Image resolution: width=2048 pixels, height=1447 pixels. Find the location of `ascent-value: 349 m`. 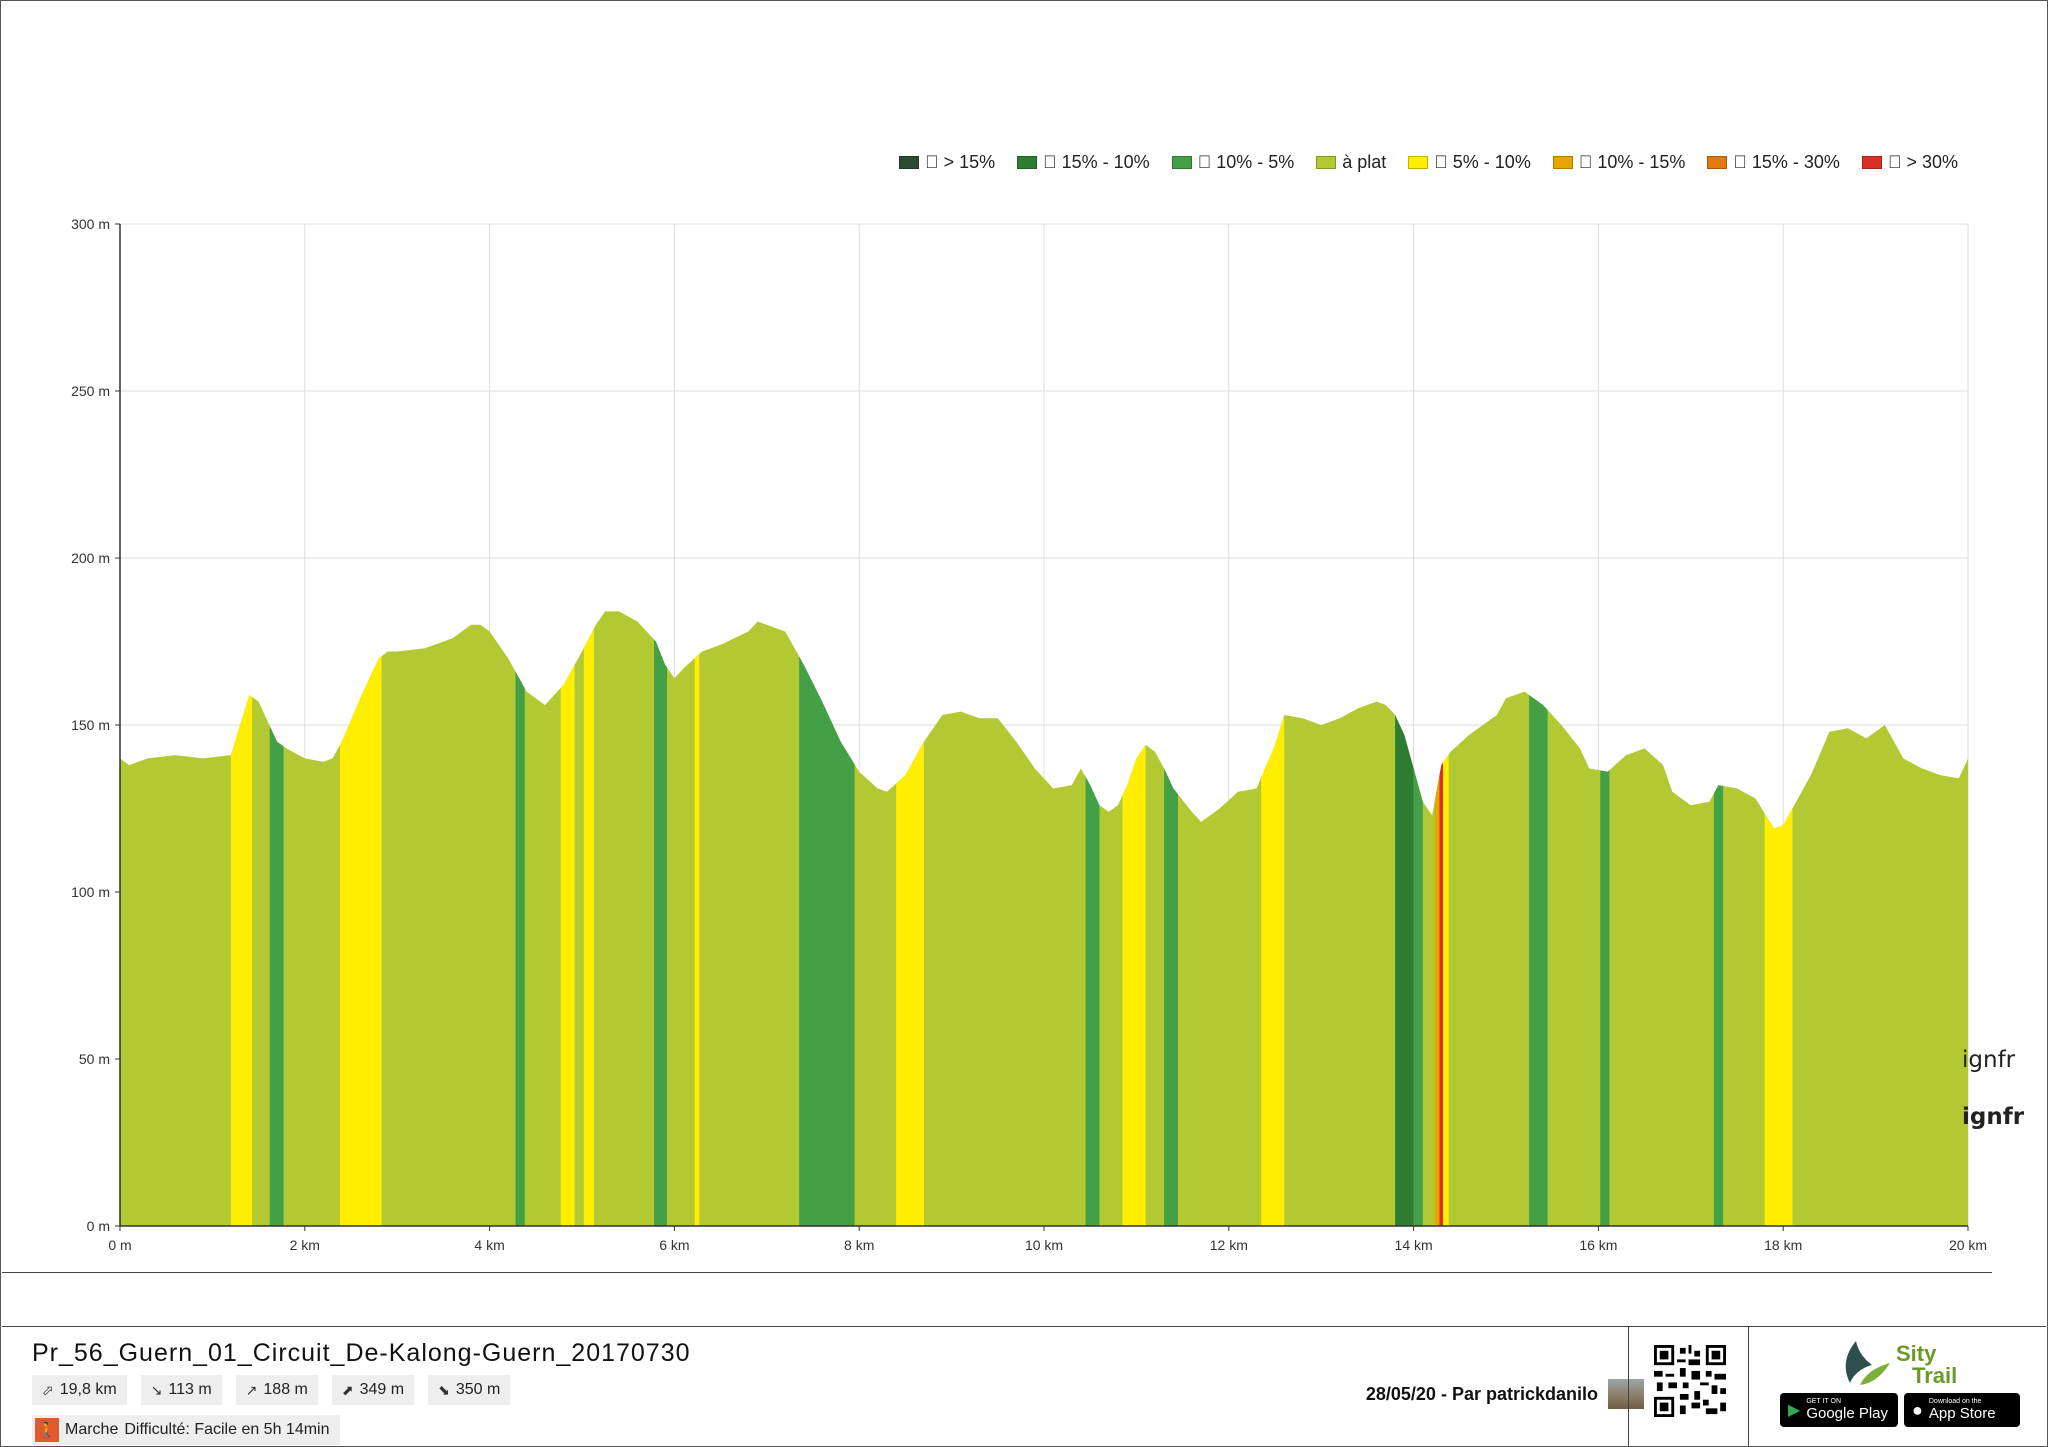

ascent-value: 349 m is located at coordinates (382, 1389).